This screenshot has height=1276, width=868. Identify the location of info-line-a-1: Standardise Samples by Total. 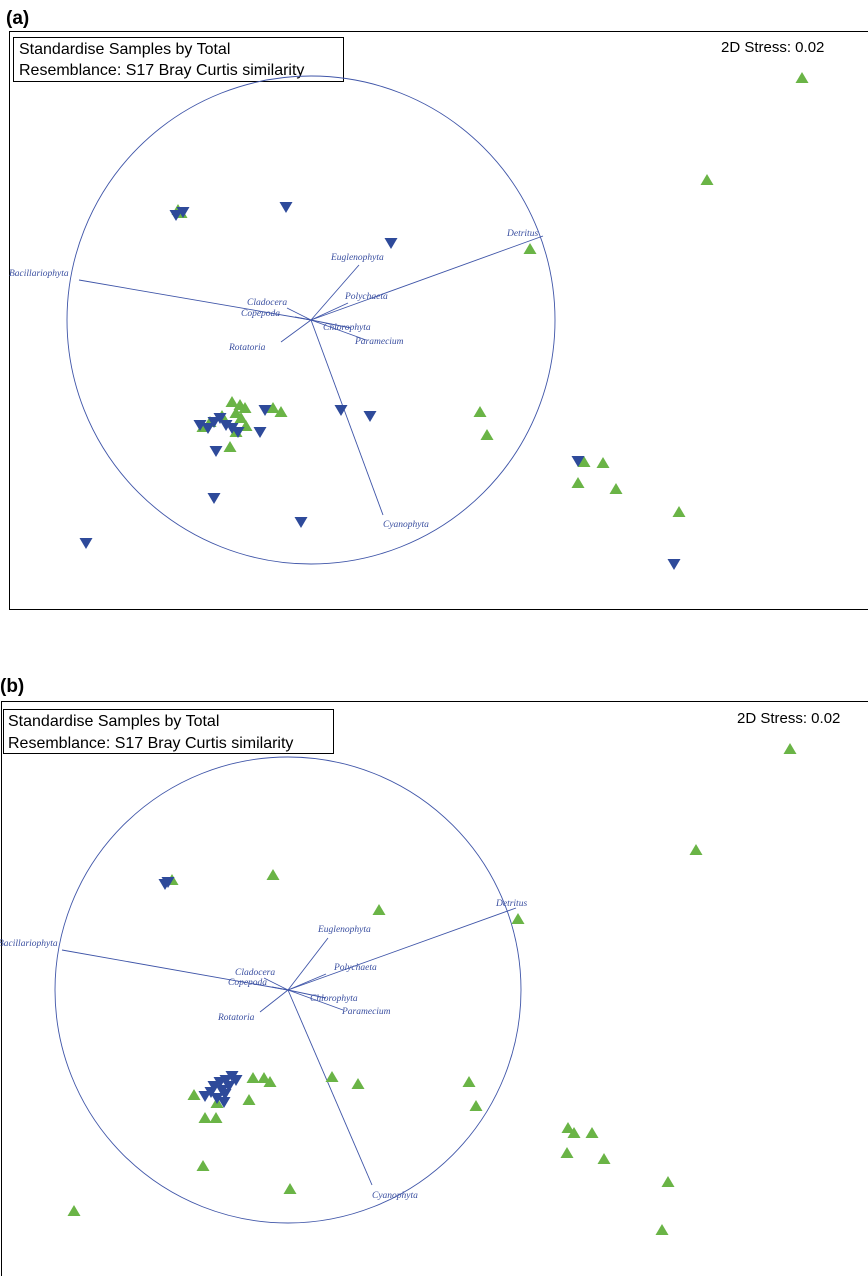
(124, 49).